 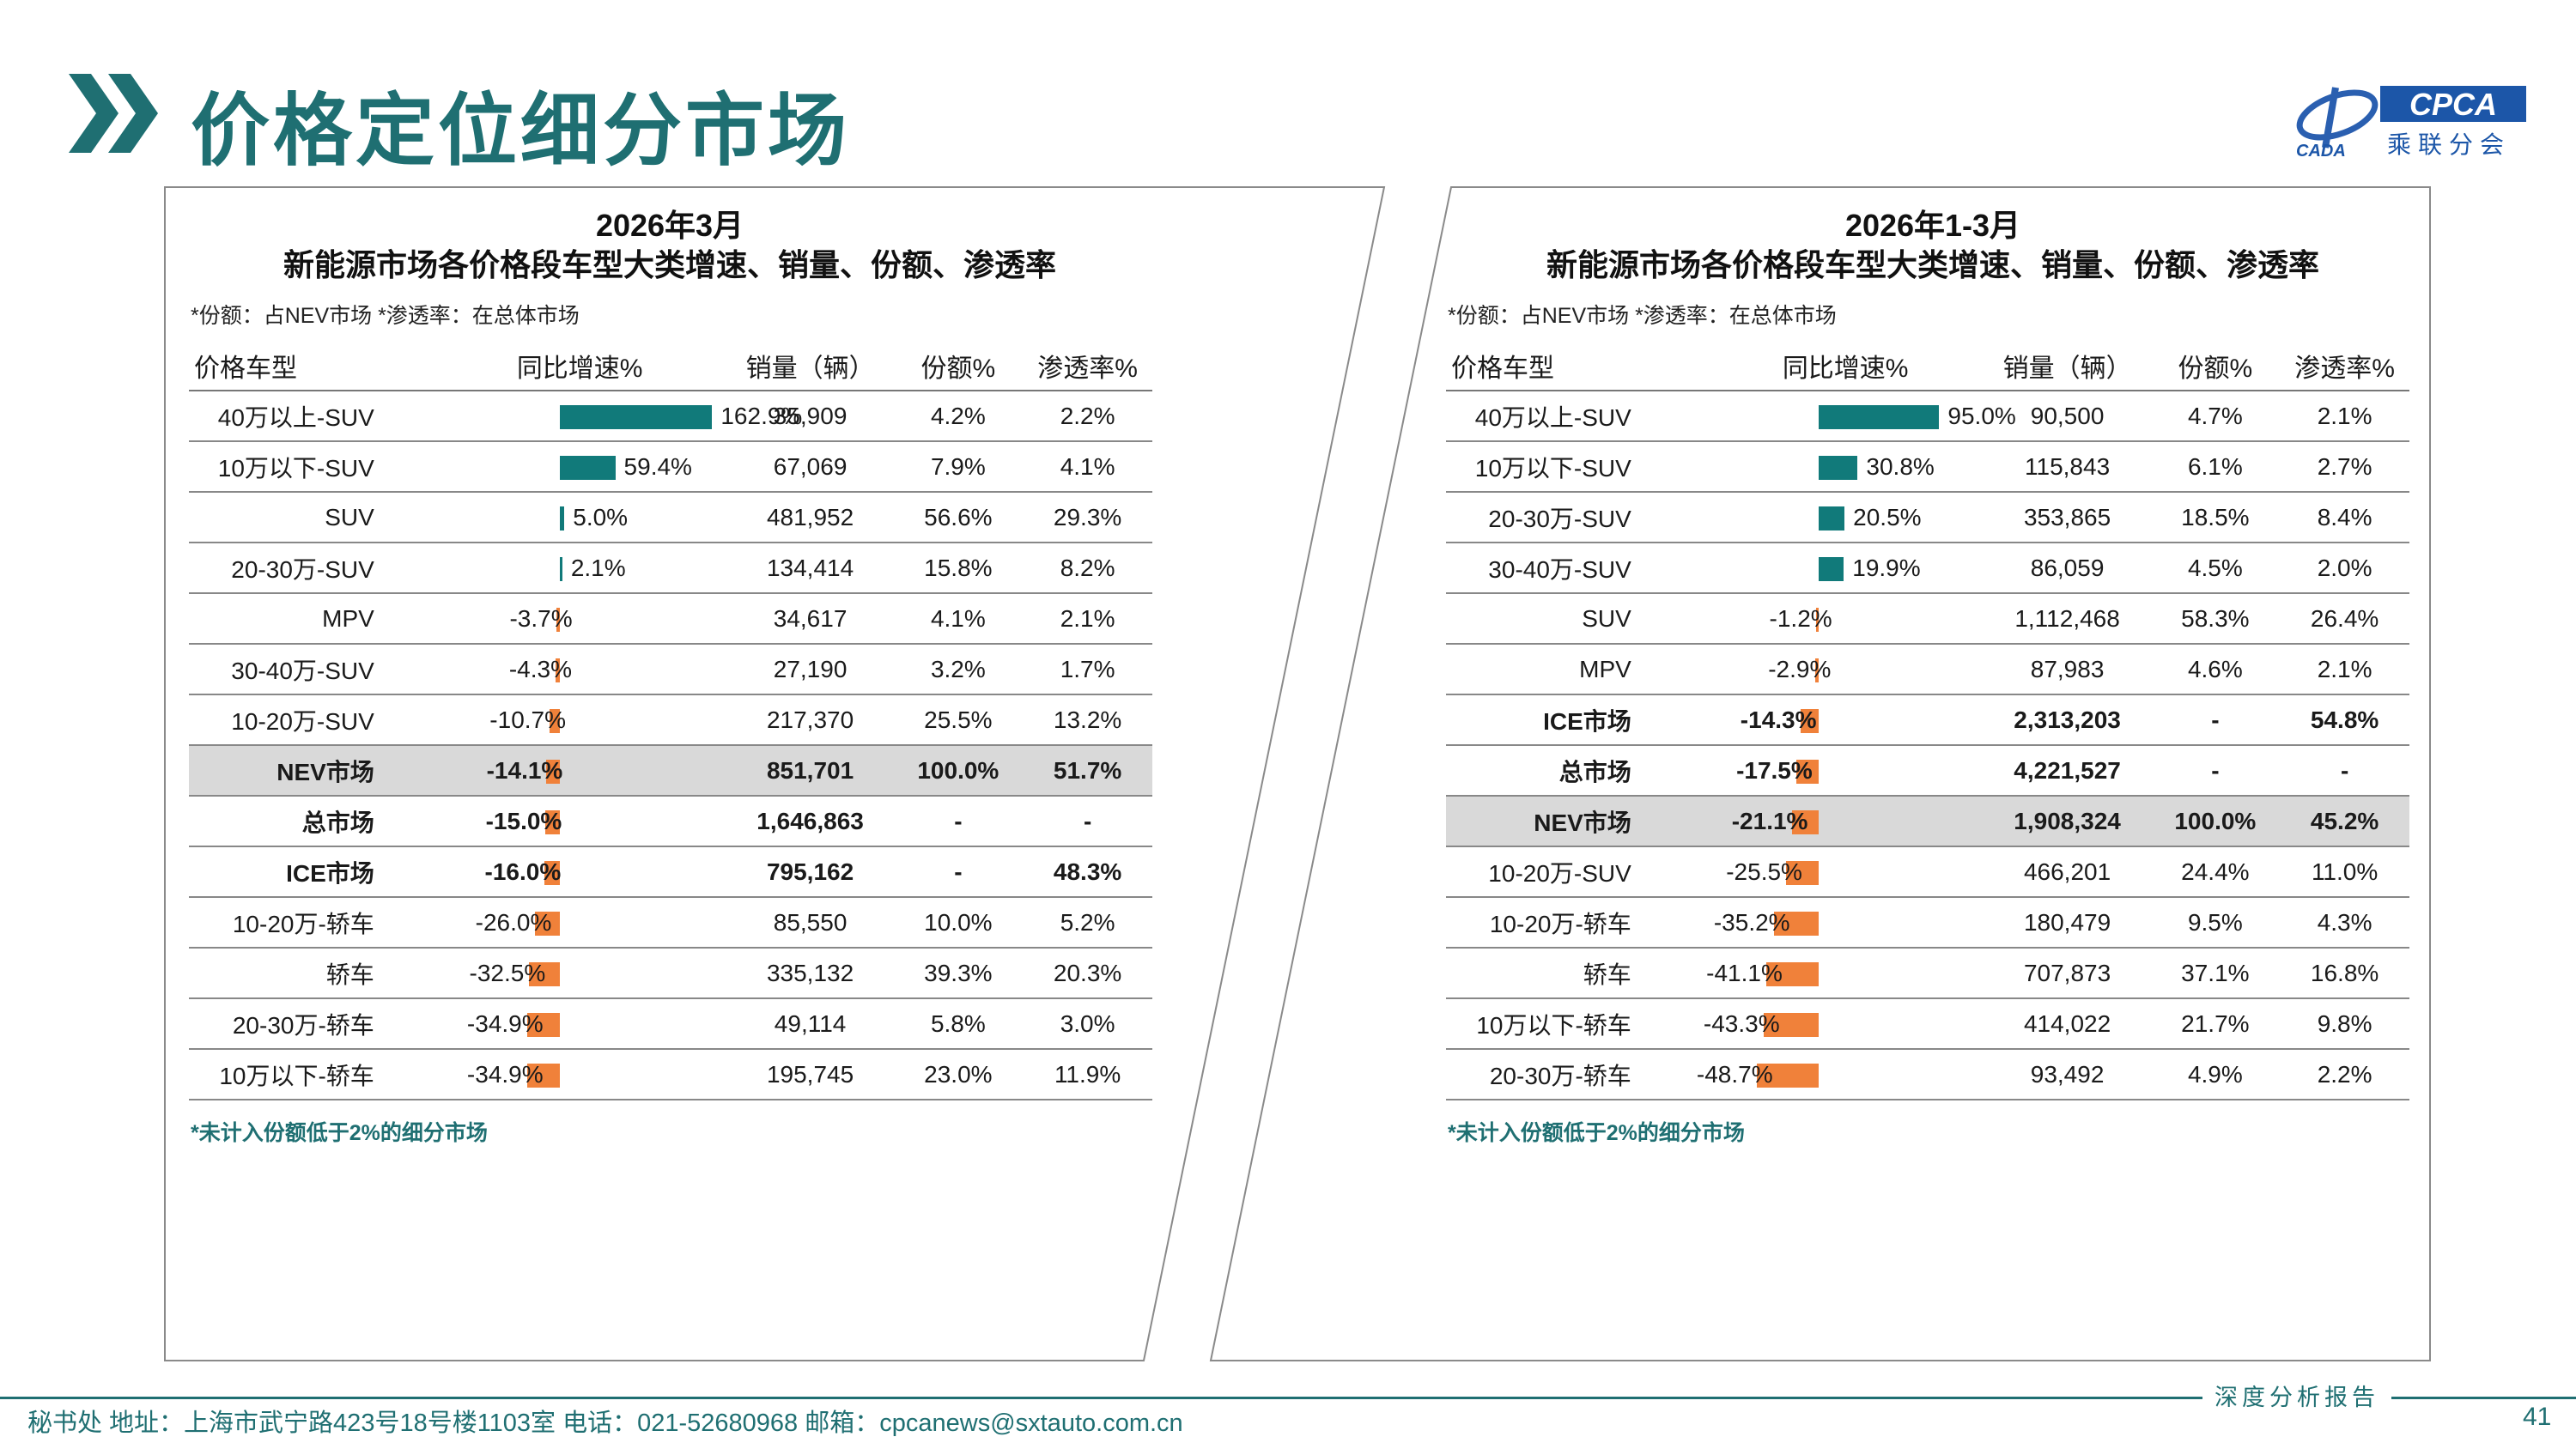 I want to click on cell-sales: 87,983, so click(x=2068, y=669).